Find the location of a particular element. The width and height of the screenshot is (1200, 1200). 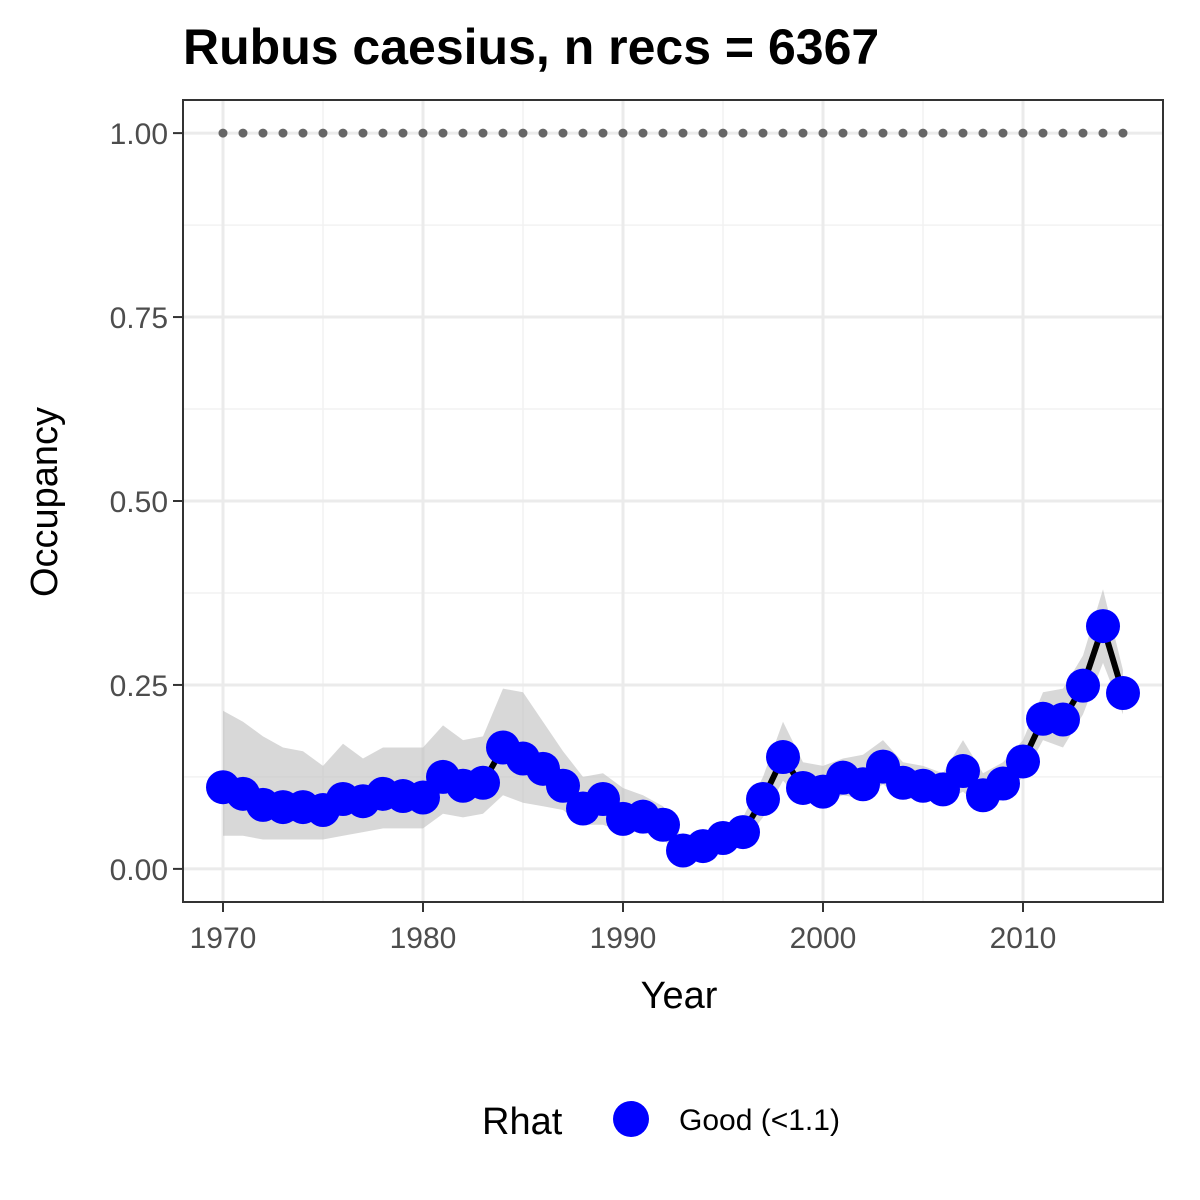

x-axis: 1970 1980 1990 2000 2010 is located at coordinates (623, 928).